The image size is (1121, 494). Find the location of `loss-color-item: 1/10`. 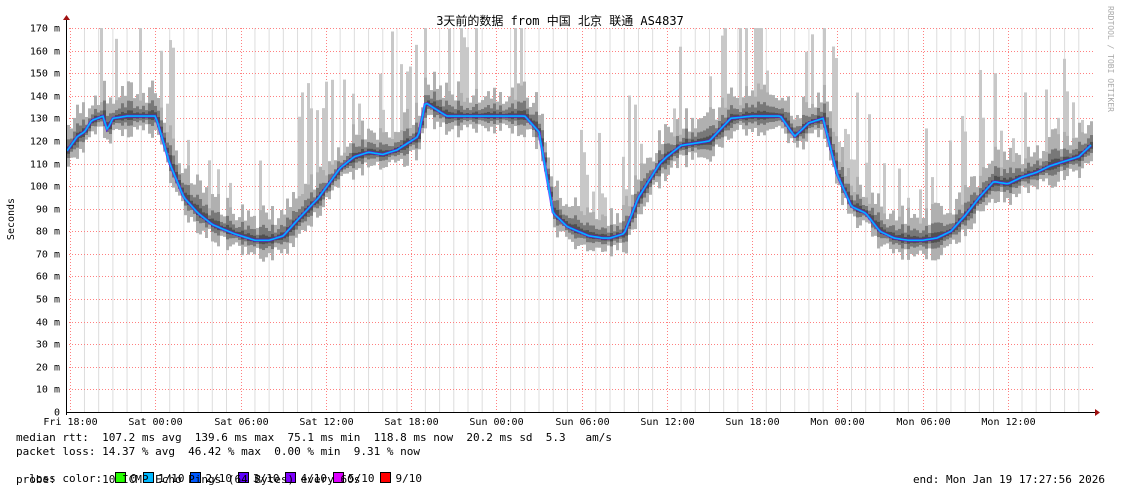

loss-color-item: 1/10 is located at coordinates (163, 478).